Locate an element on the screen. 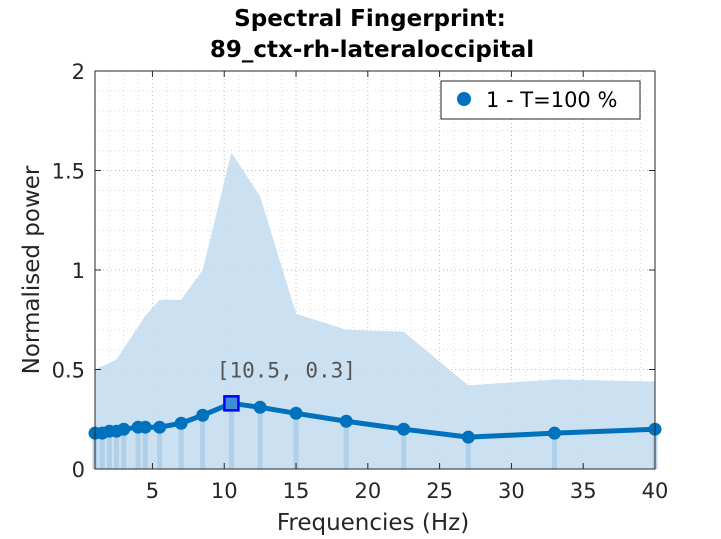 The height and width of the screenshot is (539, 721). x-tick-label-0: 5 is located at coordinates (152, 491).